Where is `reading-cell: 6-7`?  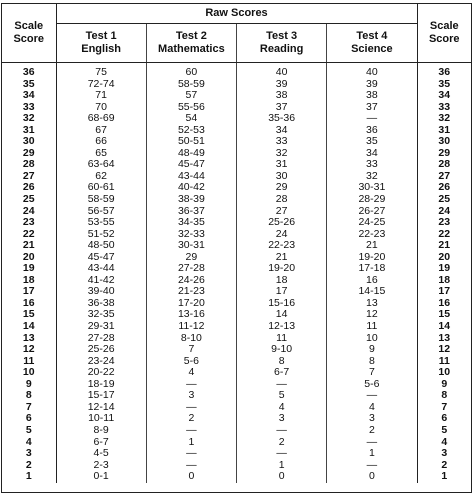
reading-cell: 6-7 is located at coordinates (282, 373).